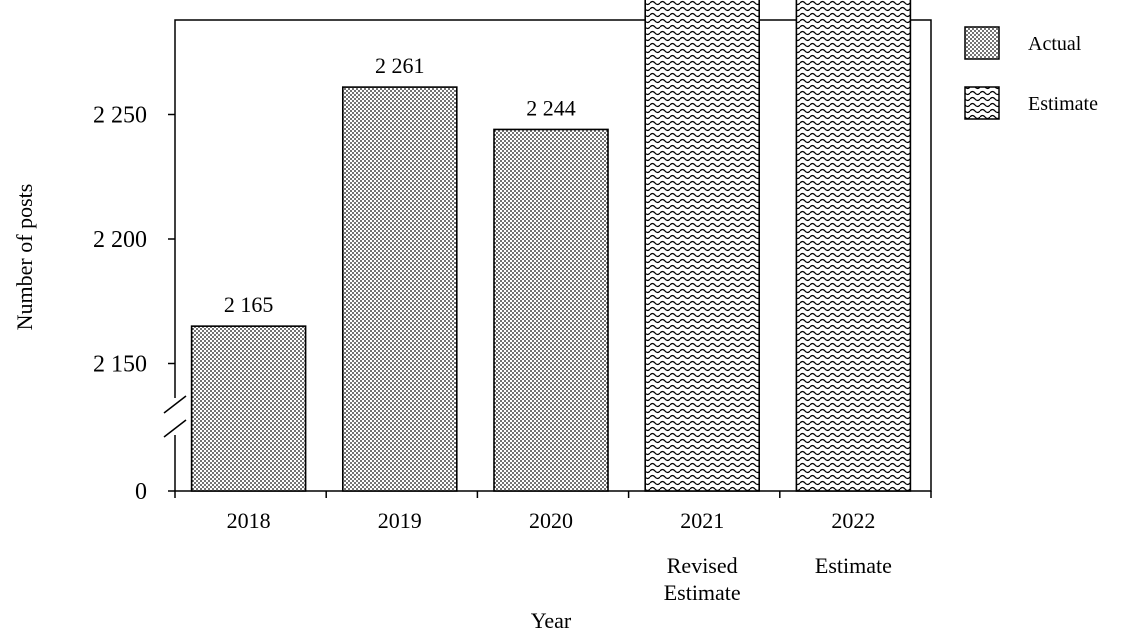  Describe the element at coordinates (853, 520) in the screenshot. I see `category-label: 2022` at that location.